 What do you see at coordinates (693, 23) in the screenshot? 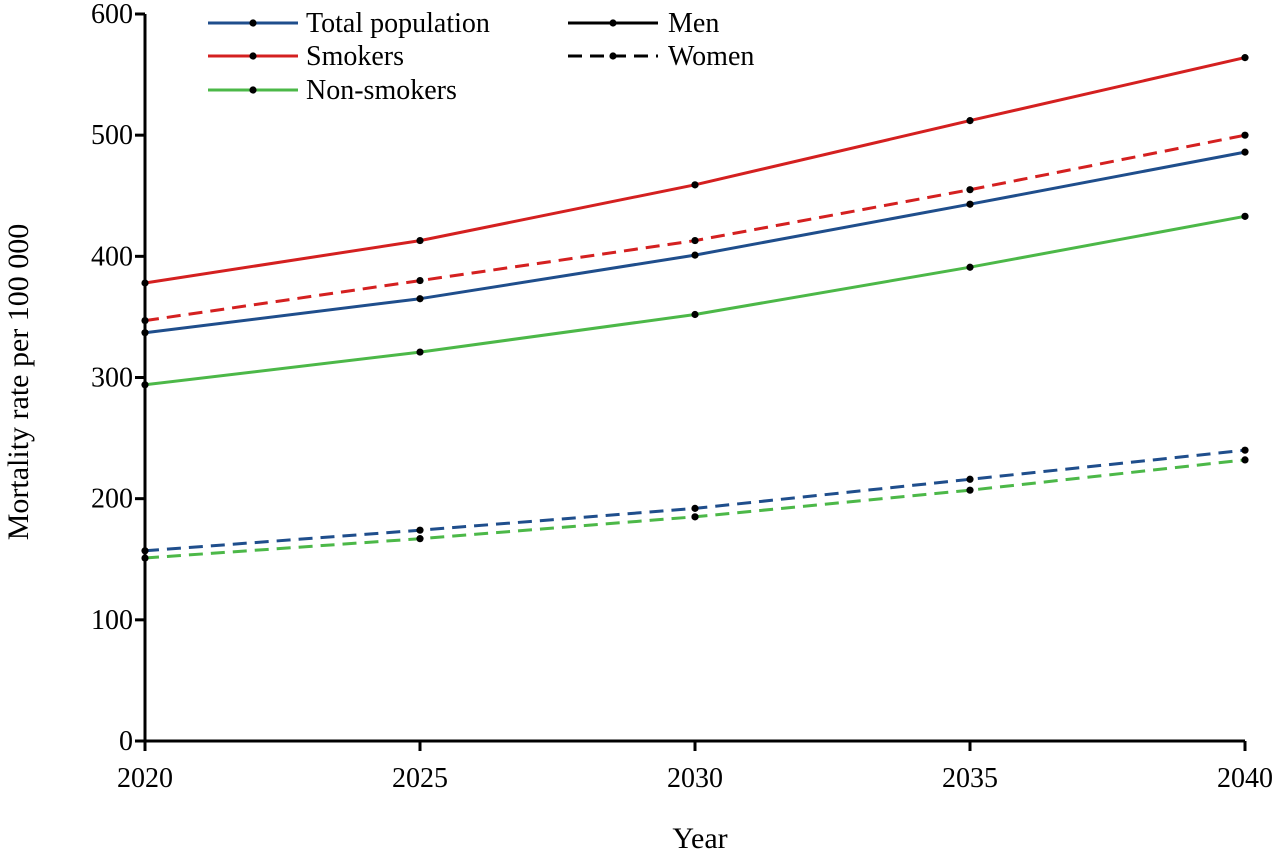
I see `legend-label: Men` at bounding box center [693, 23].